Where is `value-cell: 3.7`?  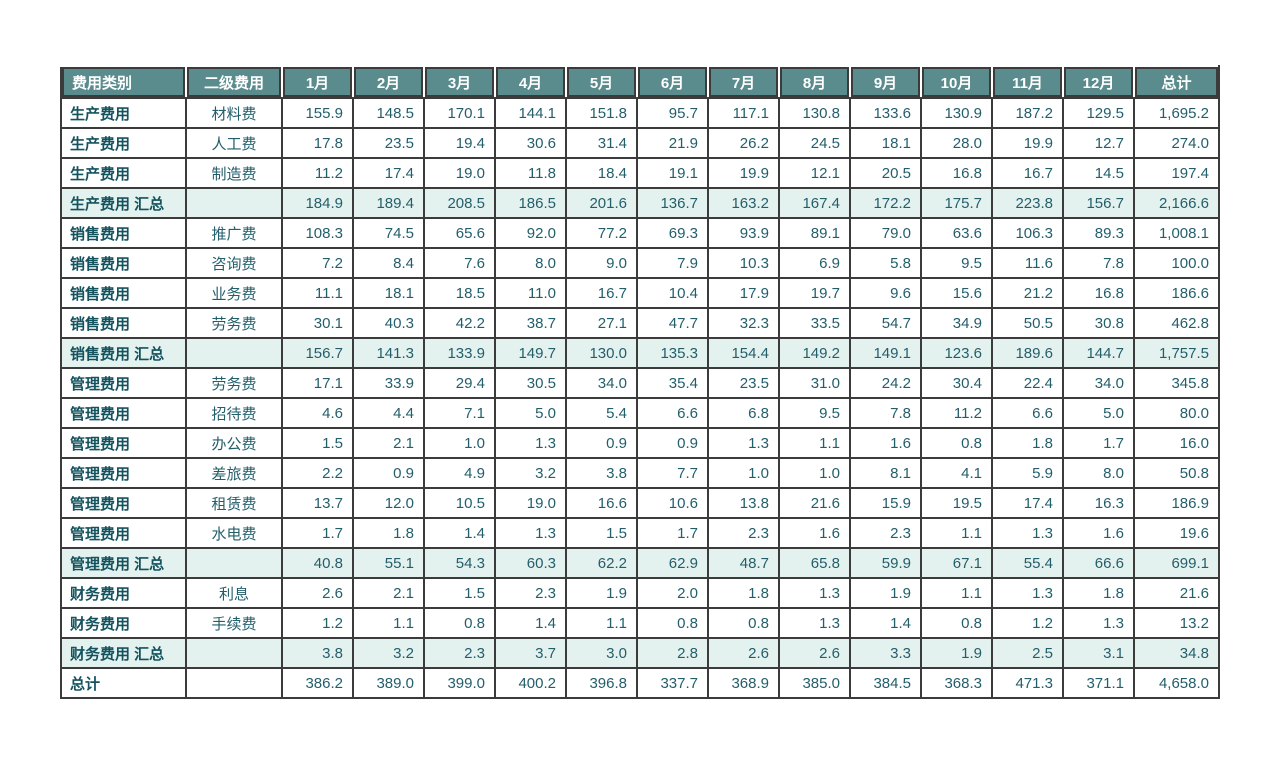 value-cell: 3.7 is located at coordinates (530, 653).